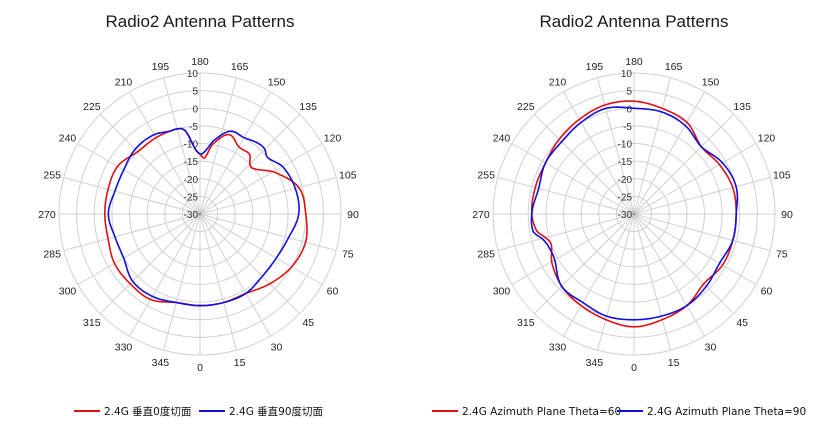  I want to click on theta-tick-label: 120, so click(333, 139).